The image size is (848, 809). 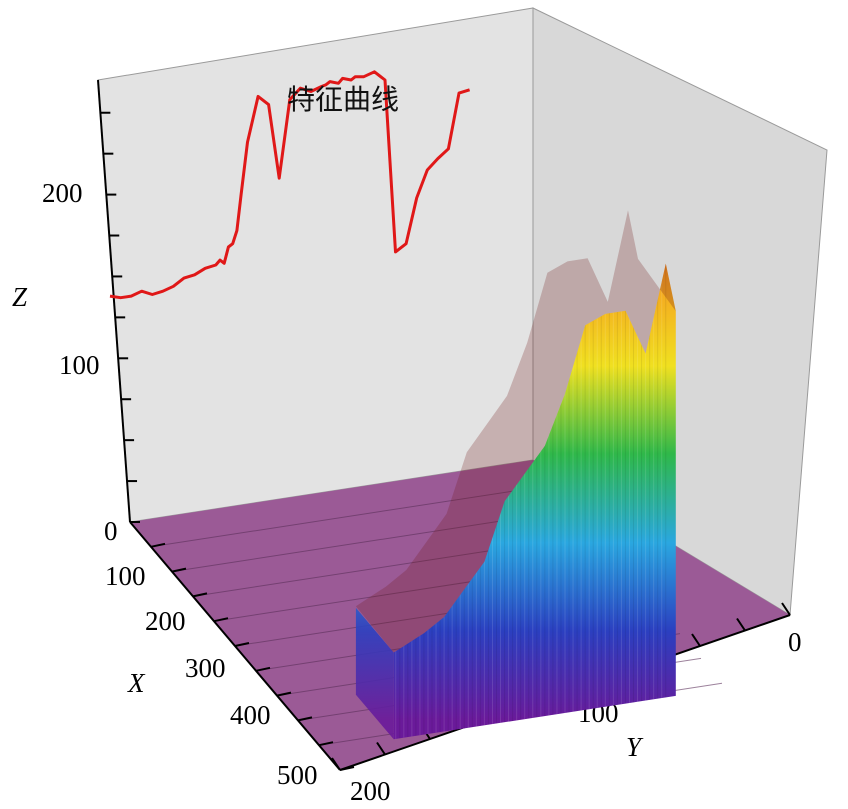 What do you see at coordinates (136, 683) in the screenshot?
I see `x-axis-label: X` at bounding box center [136, 683].